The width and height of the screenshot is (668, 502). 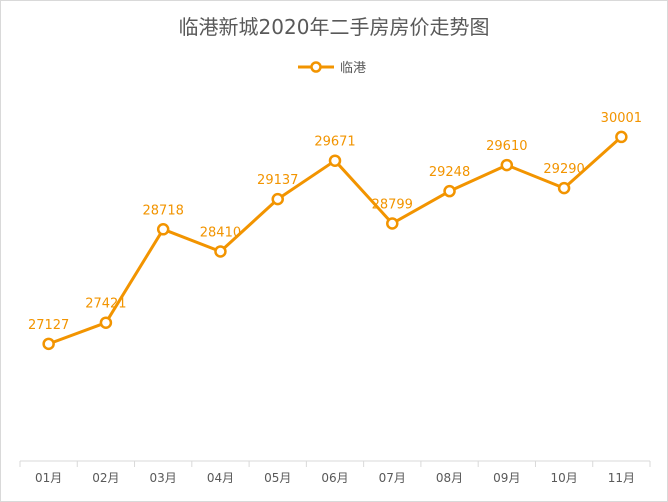 What do you see at coordinates (506, 146) in the screenshot?
I see `data-label: 29610` at bounding box center [506, 146].